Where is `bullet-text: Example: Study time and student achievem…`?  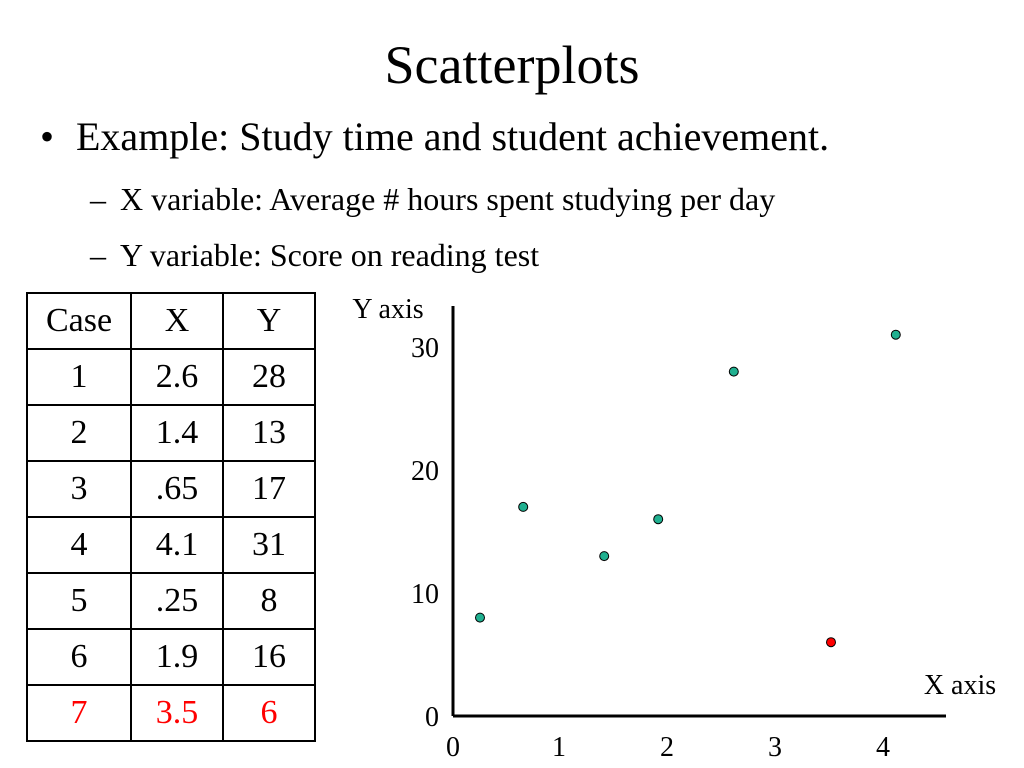 bullet-text: Example: Study time and student achievem… is located at coordinates (453, 136).